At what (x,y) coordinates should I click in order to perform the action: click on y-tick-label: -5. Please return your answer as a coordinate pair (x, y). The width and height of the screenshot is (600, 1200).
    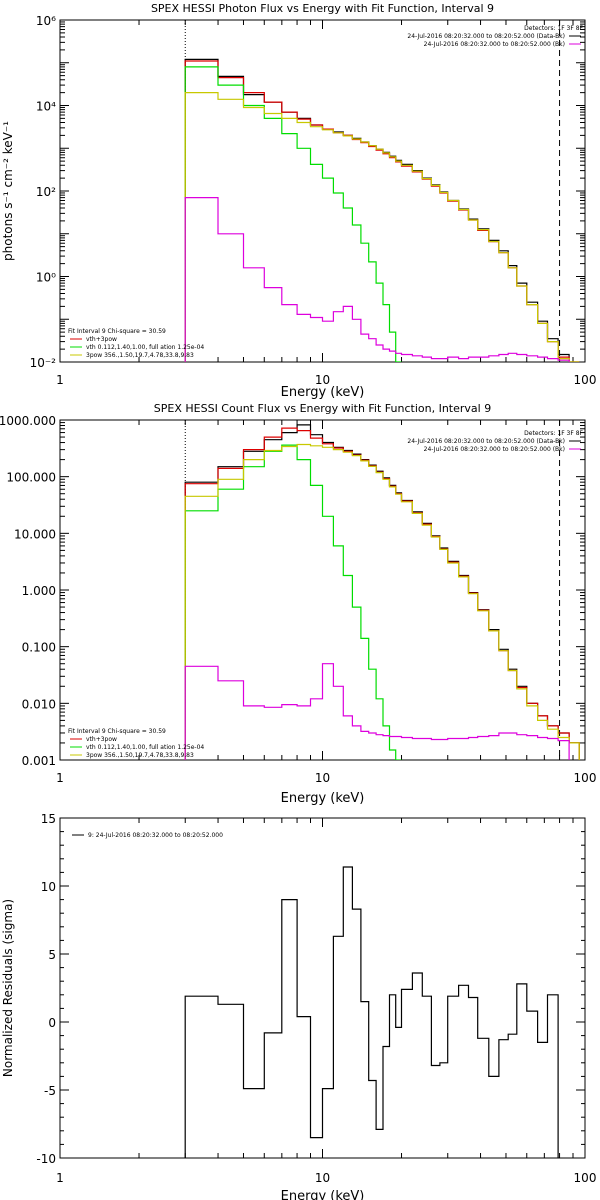
    Looking at the image, I should click on (50, 1091).